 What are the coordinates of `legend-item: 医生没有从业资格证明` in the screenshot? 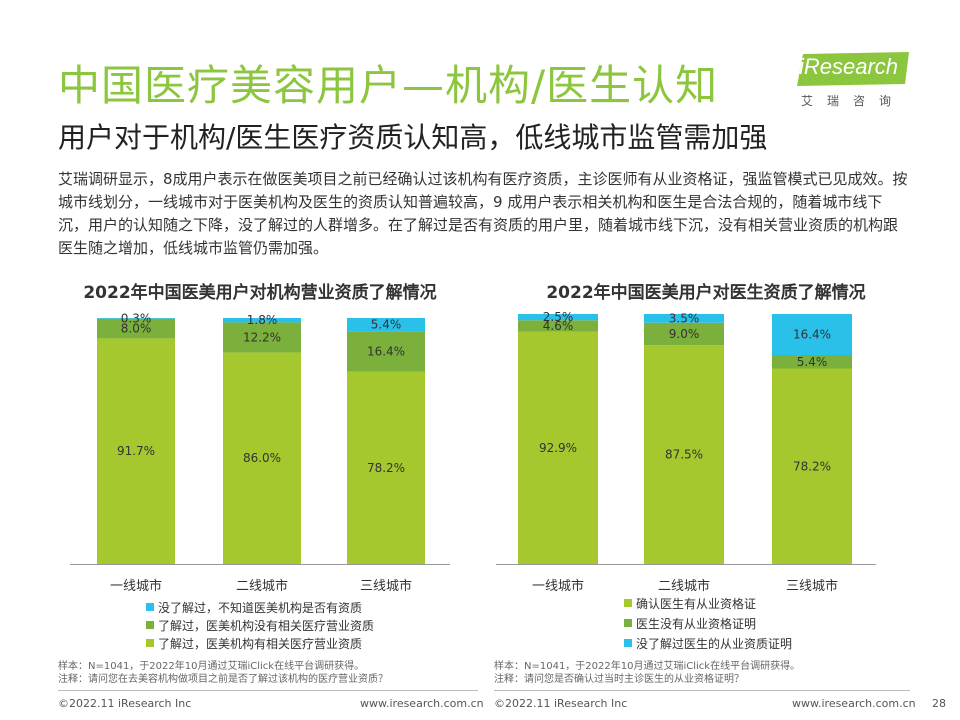 It's located at (708, 623).